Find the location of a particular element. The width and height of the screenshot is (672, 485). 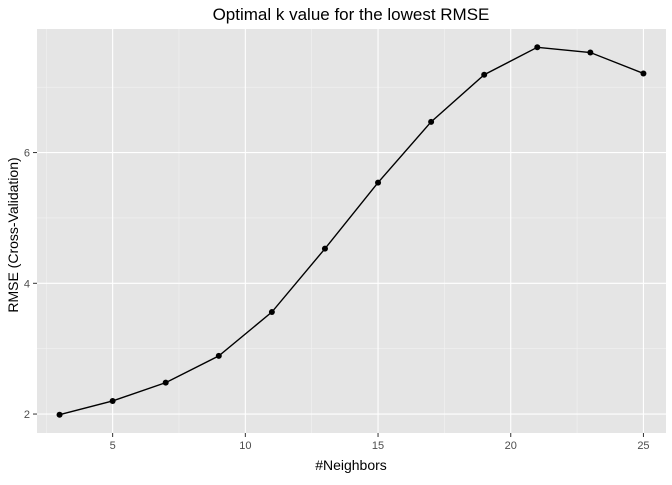

x-axis-ticks: 5 10 15 20 25 is located at coordinates (380, 442).